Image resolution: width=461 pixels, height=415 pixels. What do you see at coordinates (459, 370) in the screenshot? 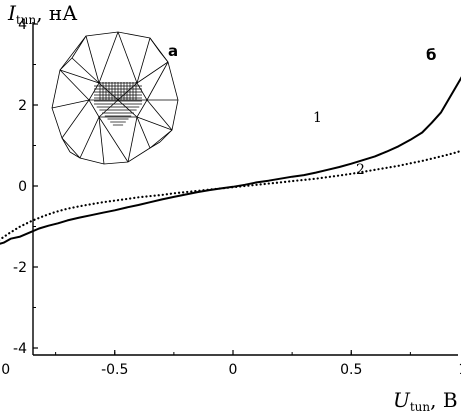
I see `x-tick-label: 1.0` at bounding box center [459, 370].